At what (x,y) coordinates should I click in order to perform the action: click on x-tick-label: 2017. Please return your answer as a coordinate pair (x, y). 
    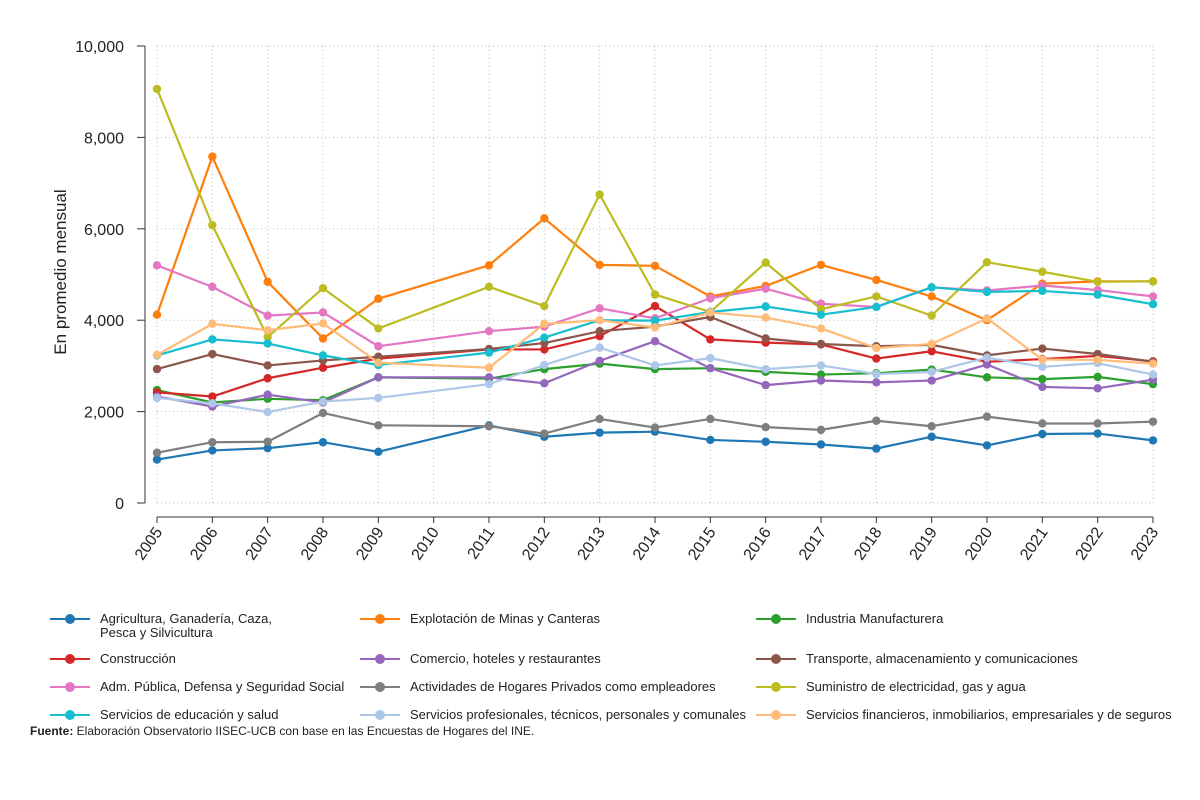
    Looking at the image, I should click on (813, 543).